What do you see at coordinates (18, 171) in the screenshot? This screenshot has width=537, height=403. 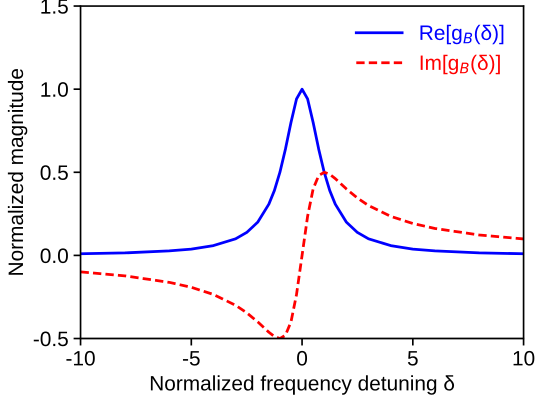 I see `y-axis-title: Normalized magnitude` at bounding box center [18, 171].